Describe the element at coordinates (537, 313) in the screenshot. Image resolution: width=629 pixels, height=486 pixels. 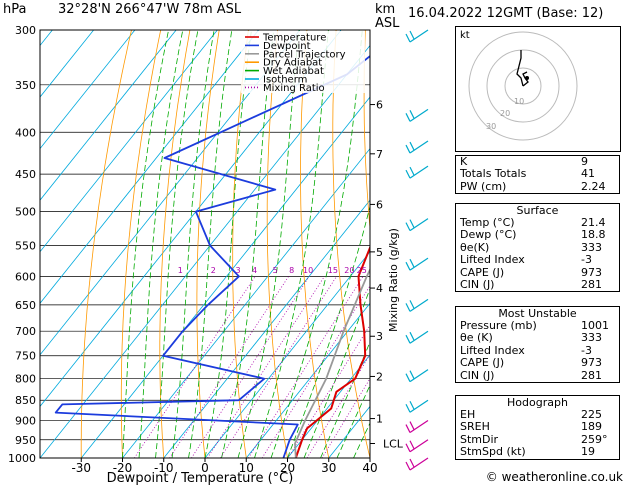
I see `most-unstable-title: Most Unstable` at that location.